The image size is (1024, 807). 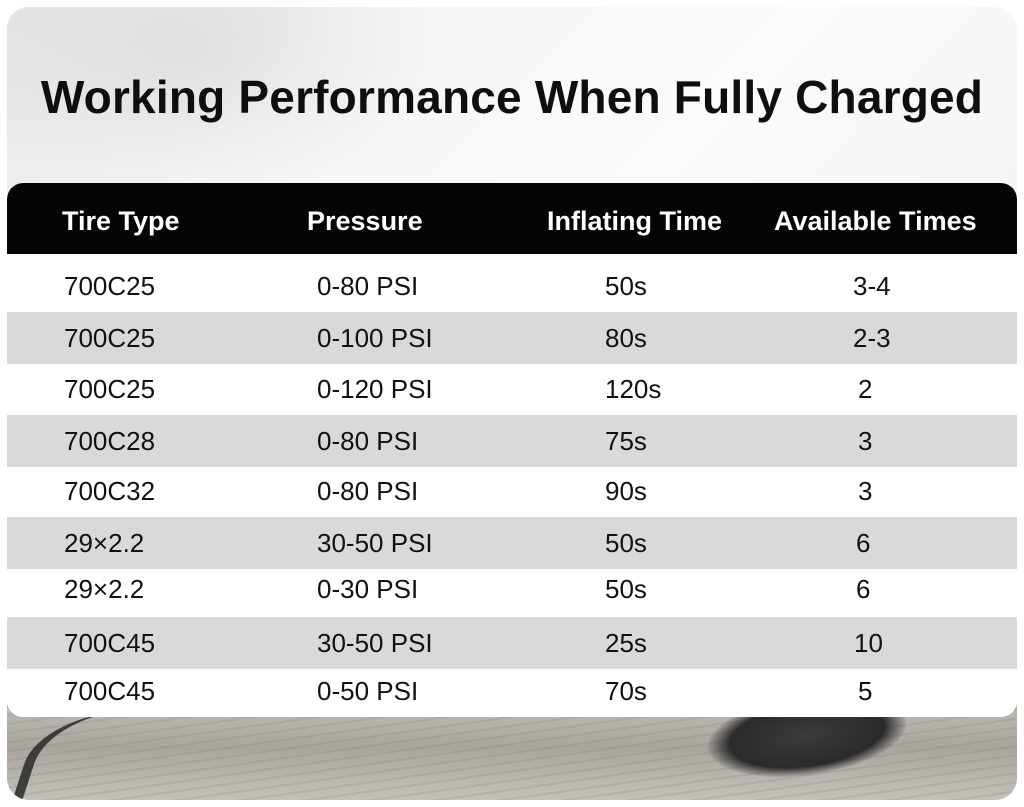 I want to click on cell-inflating-time: 90s, so click(x=626, y=491).